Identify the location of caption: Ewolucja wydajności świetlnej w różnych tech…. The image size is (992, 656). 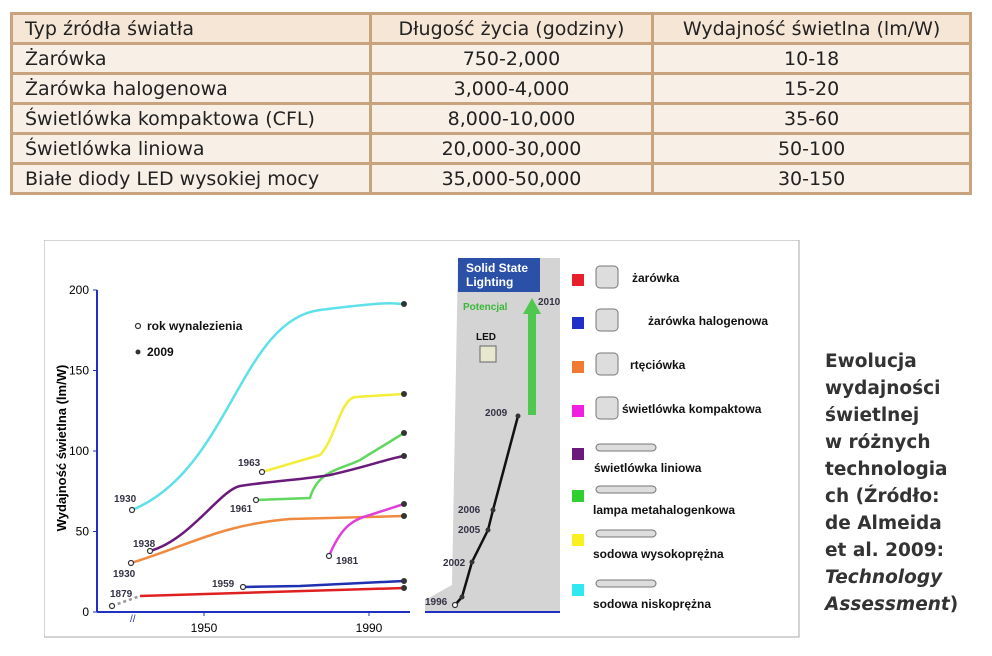
(891, 483).